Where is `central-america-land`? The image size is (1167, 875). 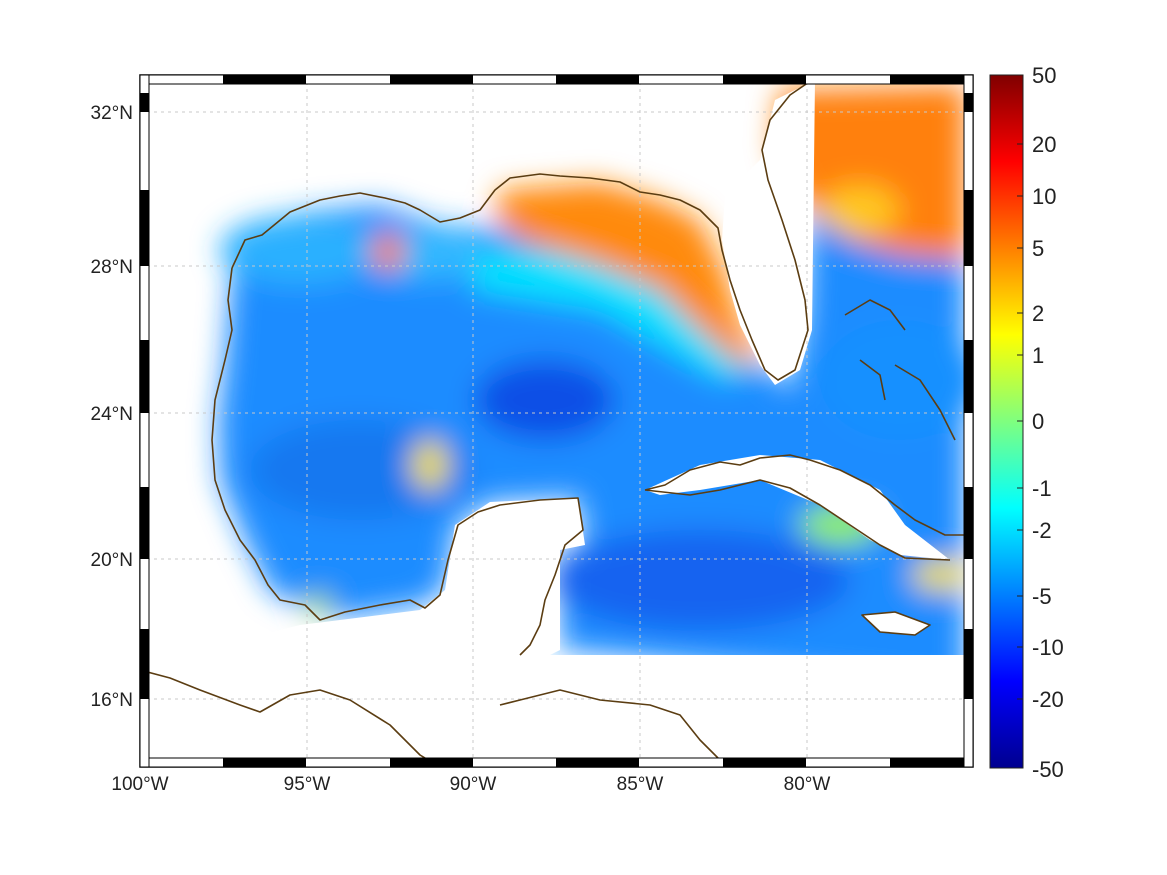
central-america-land is located at coordinates (556, 711).